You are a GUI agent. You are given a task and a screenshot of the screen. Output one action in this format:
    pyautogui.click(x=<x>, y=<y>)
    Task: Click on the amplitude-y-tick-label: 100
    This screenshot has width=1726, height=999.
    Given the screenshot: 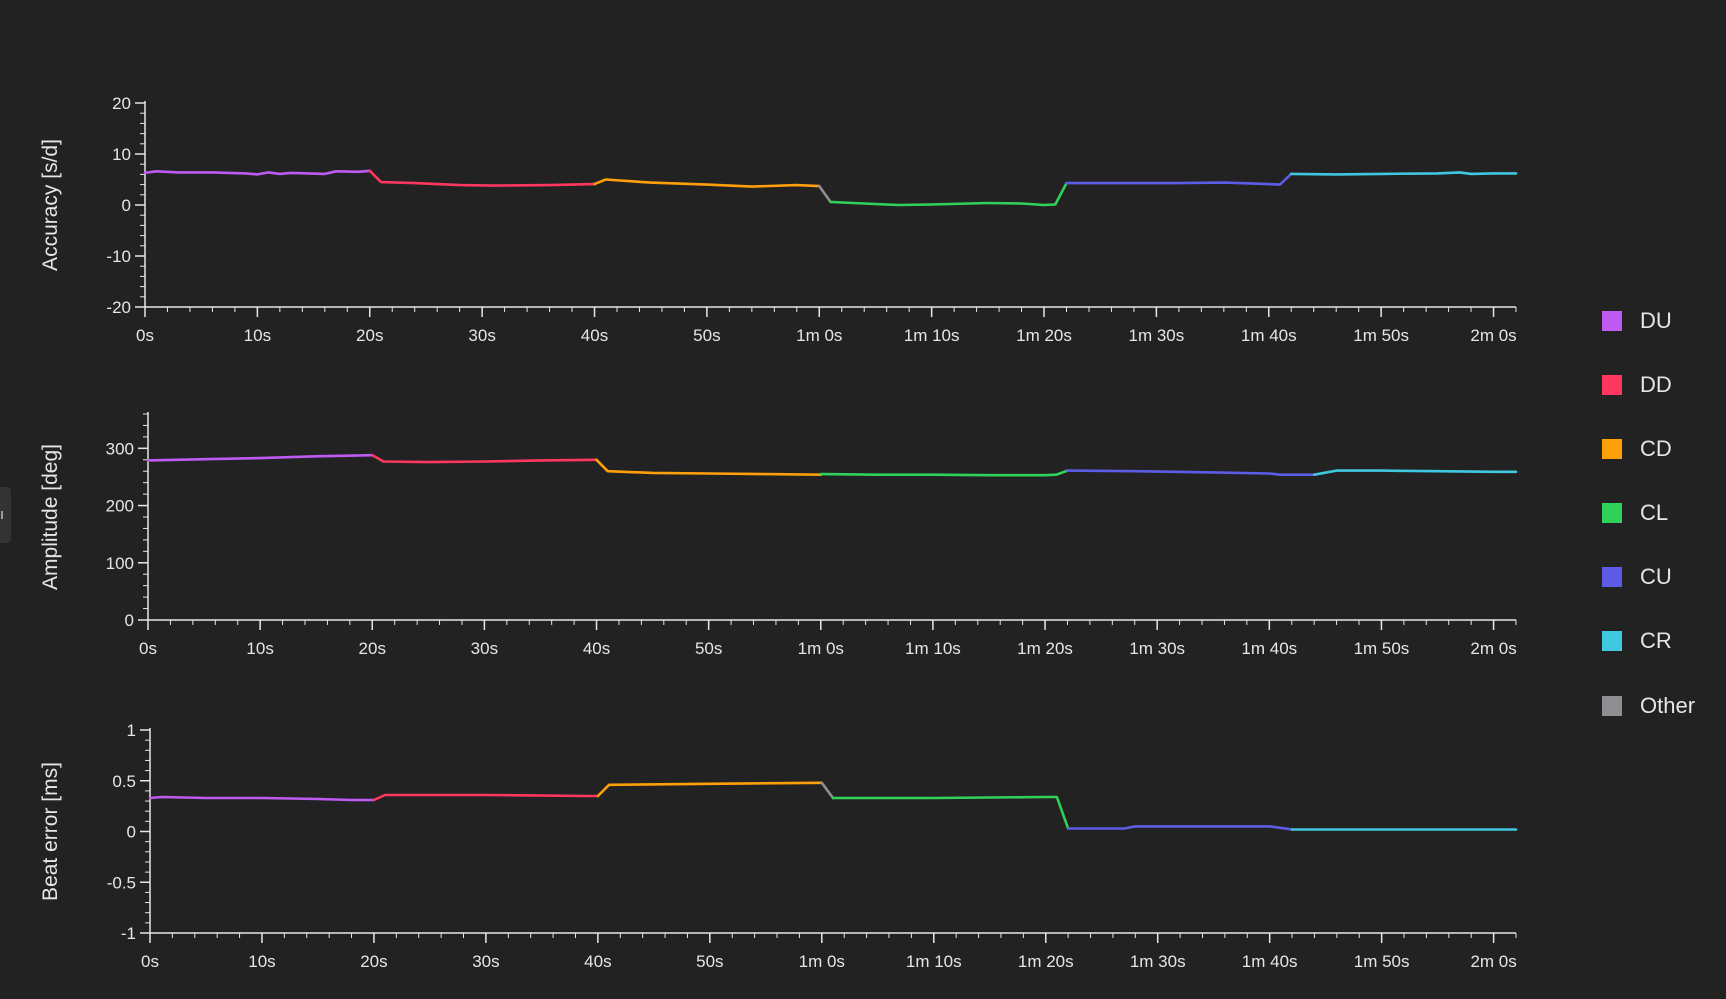 What is the action you would take?
    pyautogui.click(x=120, y=563)
    